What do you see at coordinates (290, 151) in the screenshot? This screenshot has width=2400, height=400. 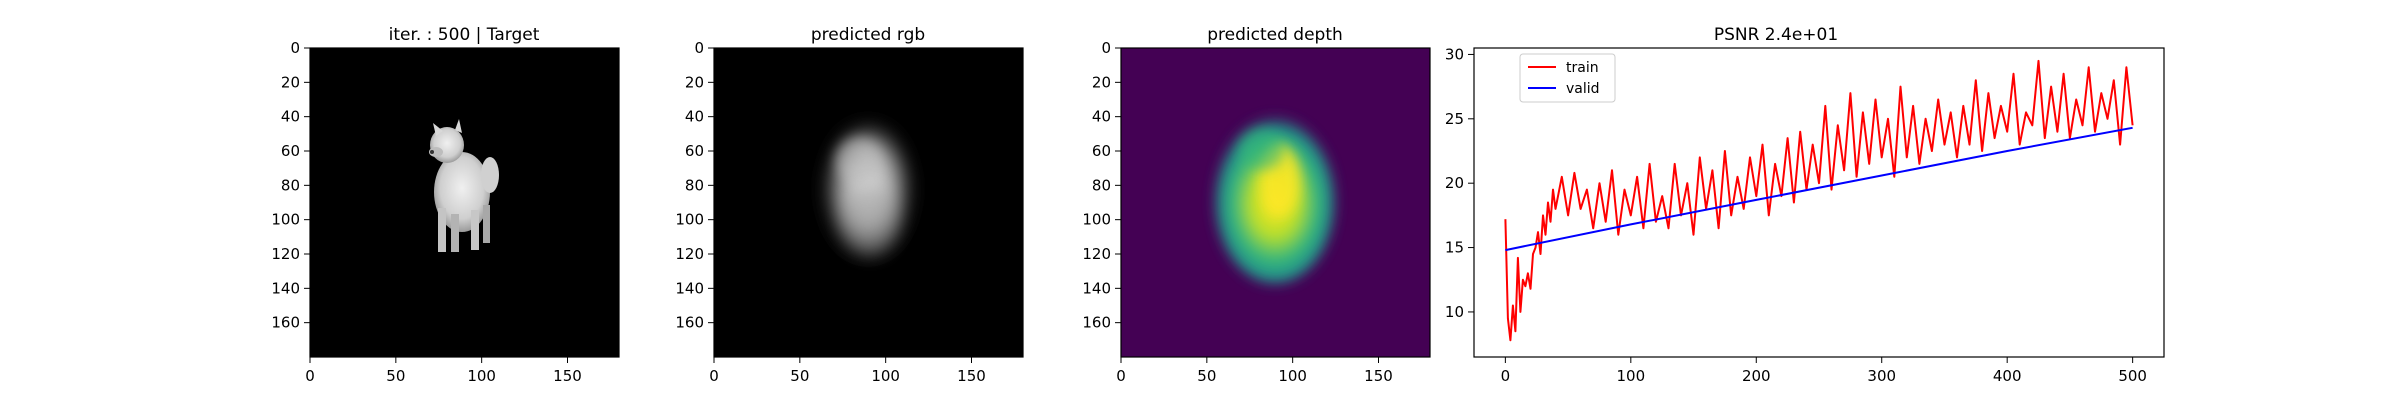 I see `target-ytick-label: 60` at bounding box center [290, 151].